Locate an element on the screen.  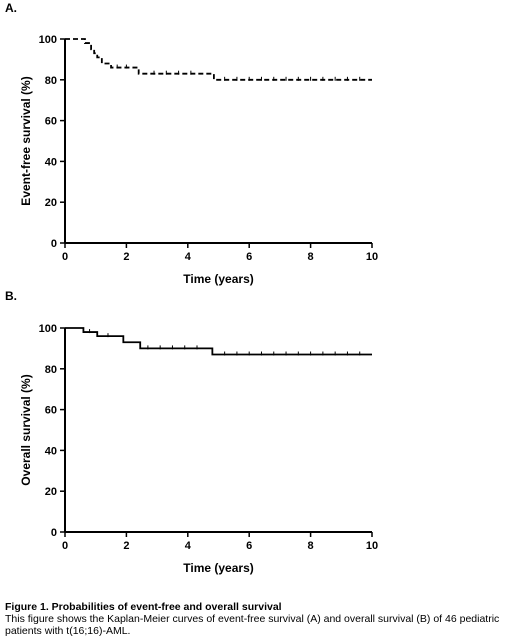
panel-label: A. is located at coordinates (11, 8).